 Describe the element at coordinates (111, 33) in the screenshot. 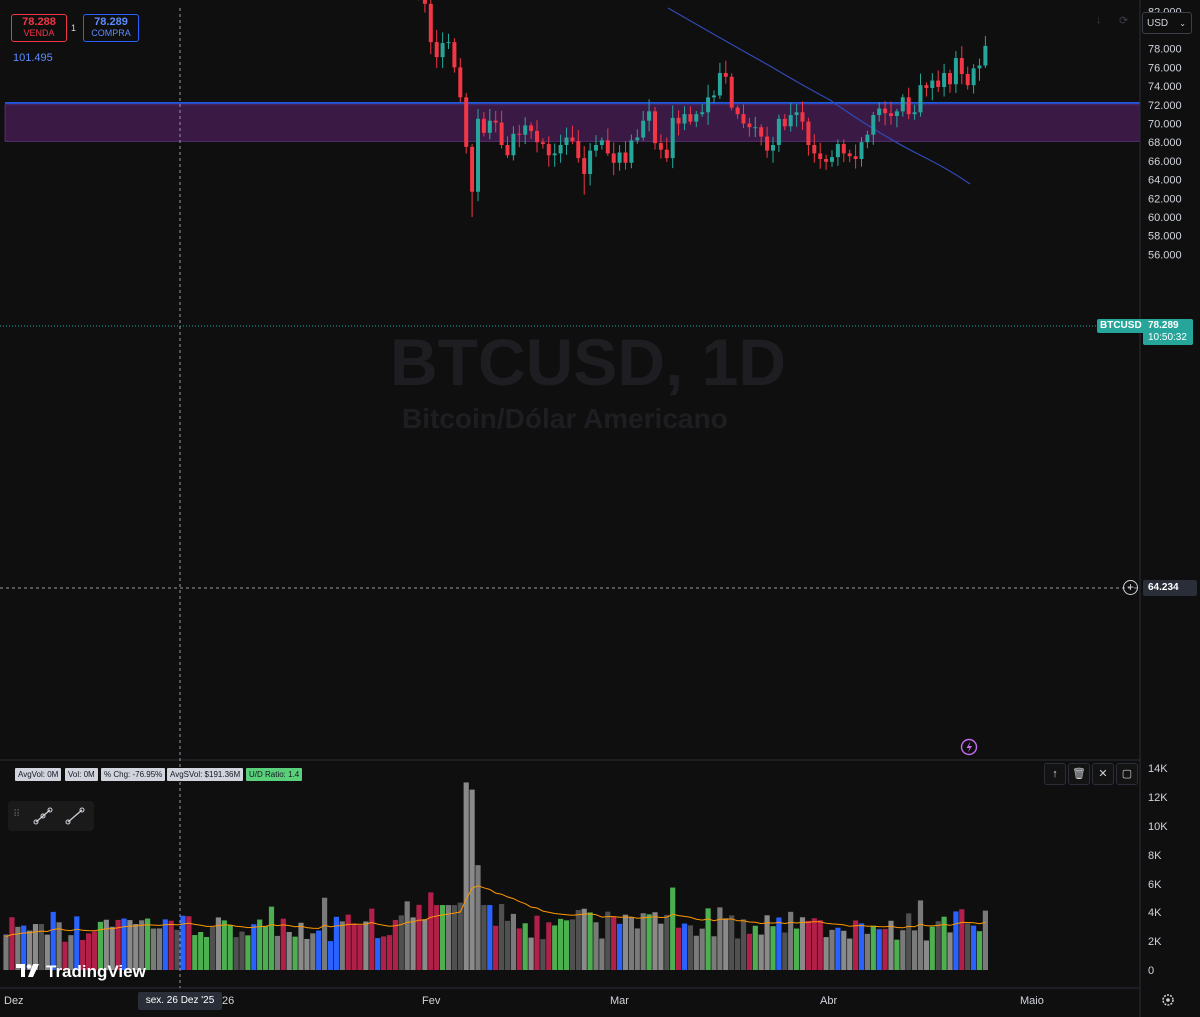

I see `buy-label: COMPRA` at that location.